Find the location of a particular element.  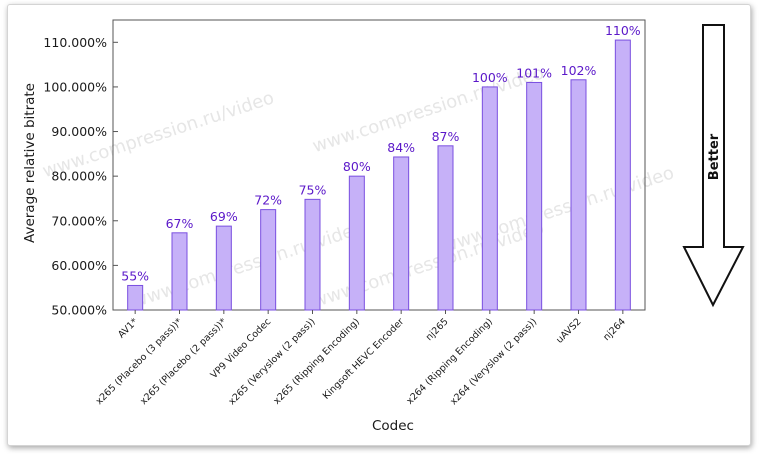

x-tick-label: x264 (Ripping Encoding) is located at coordinates (449, 361).